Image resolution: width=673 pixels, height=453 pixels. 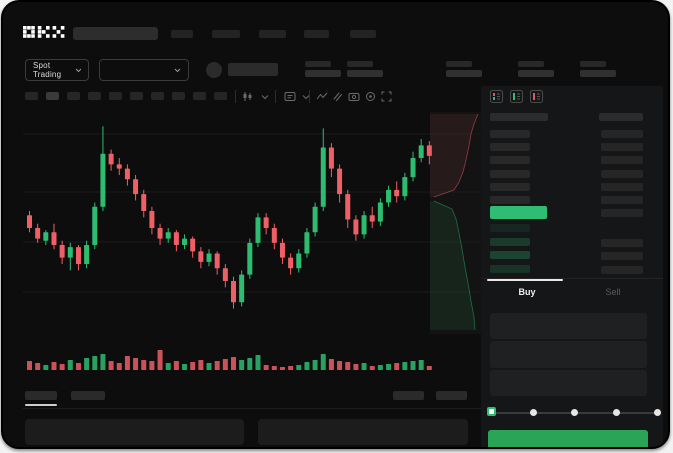 I want to click on ob-header-right, so click(x=621, y=117).